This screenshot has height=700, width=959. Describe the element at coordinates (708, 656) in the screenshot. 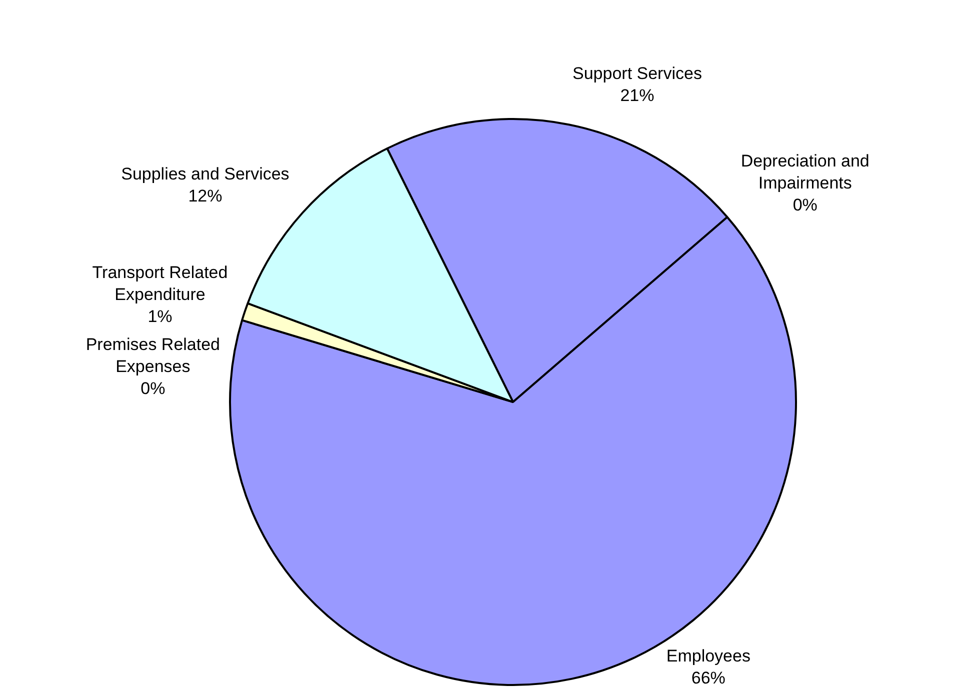

I see `slice-label: Employees` at that location.